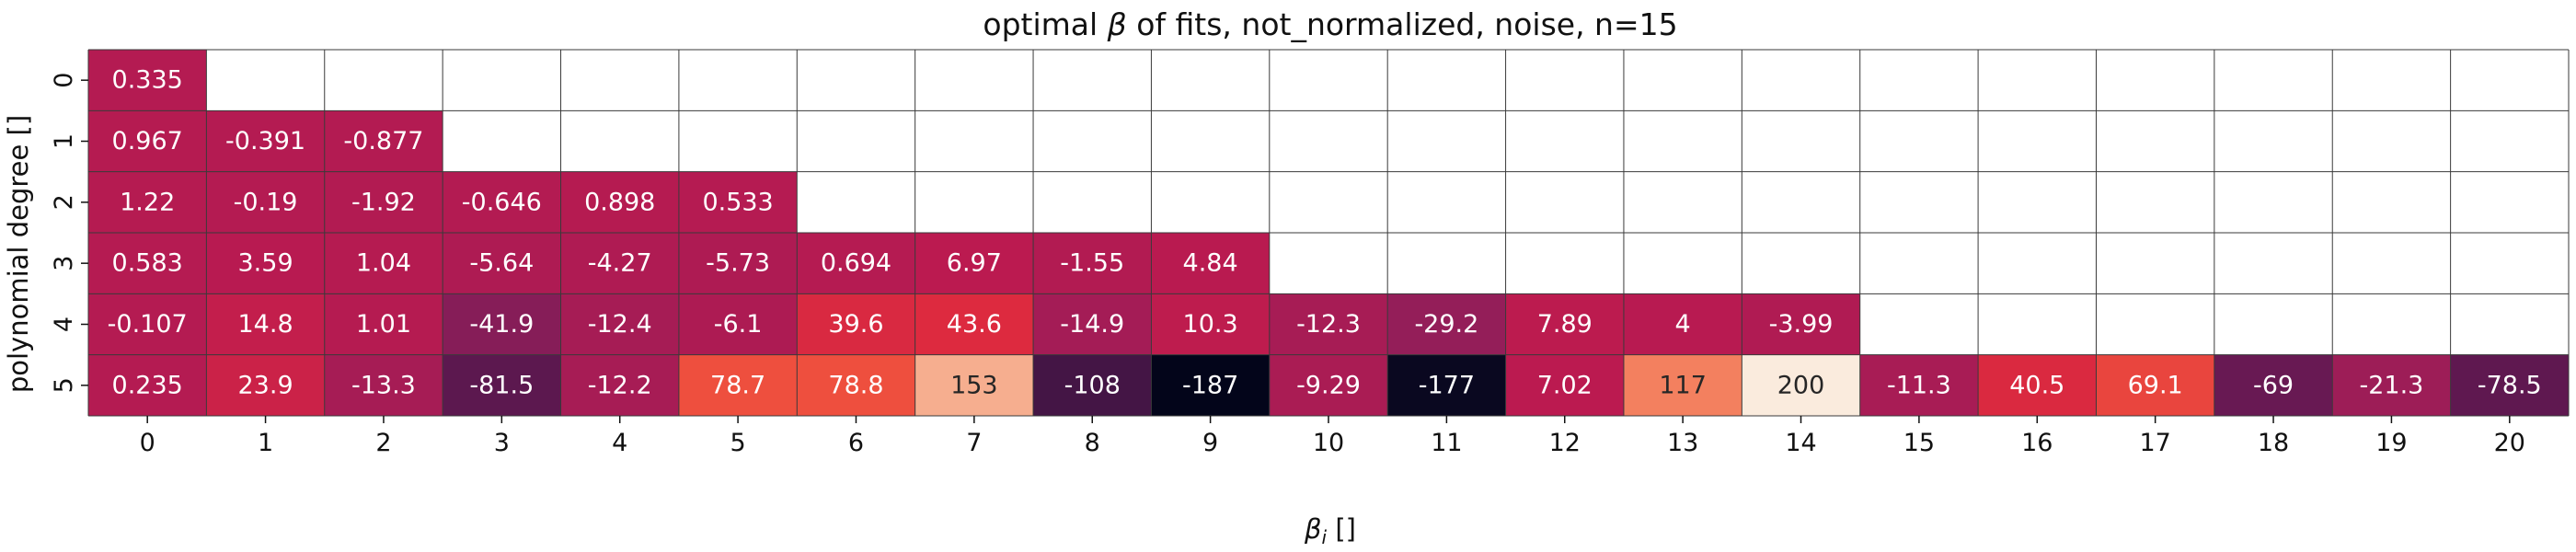 This screenshot has width=2576, height=552. What do you see at coordinates (383, 443) in the screenshot?
I see `x-tick-label: 2` at bounding box center [383, 443].